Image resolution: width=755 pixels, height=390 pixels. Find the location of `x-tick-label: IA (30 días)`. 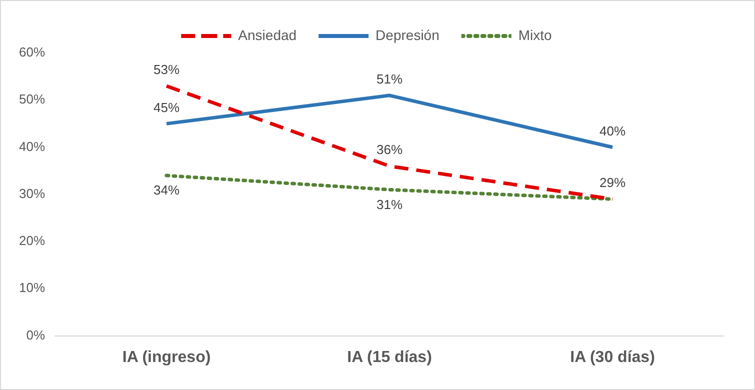

x-tick-label: IA (30 días) is located at coordinates (612, 357).